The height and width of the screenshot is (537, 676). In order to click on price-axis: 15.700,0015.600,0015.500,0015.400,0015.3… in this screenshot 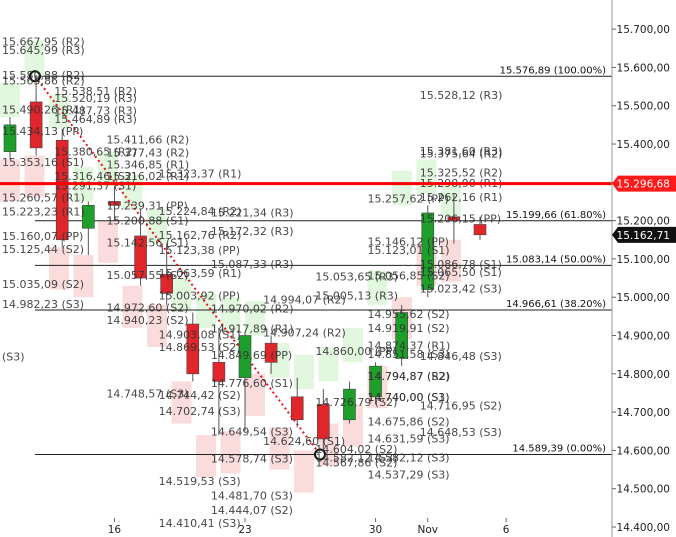, I will do `click(643, 268)`.